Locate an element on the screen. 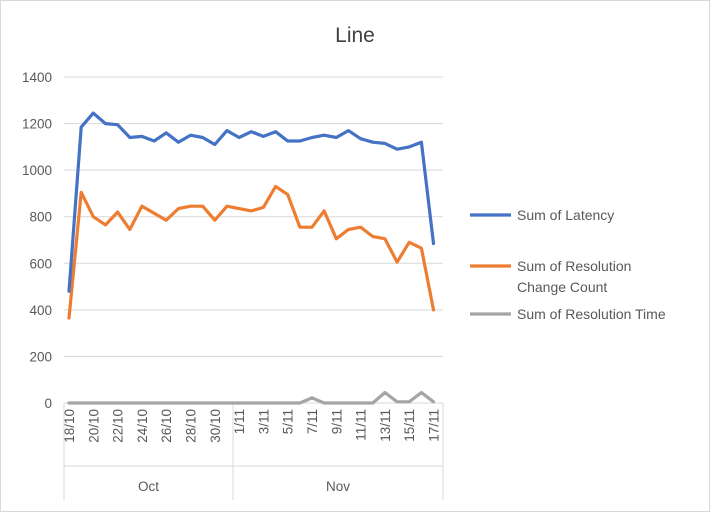  x-tick-label: 11/11 is located at coordinates (361, 425).